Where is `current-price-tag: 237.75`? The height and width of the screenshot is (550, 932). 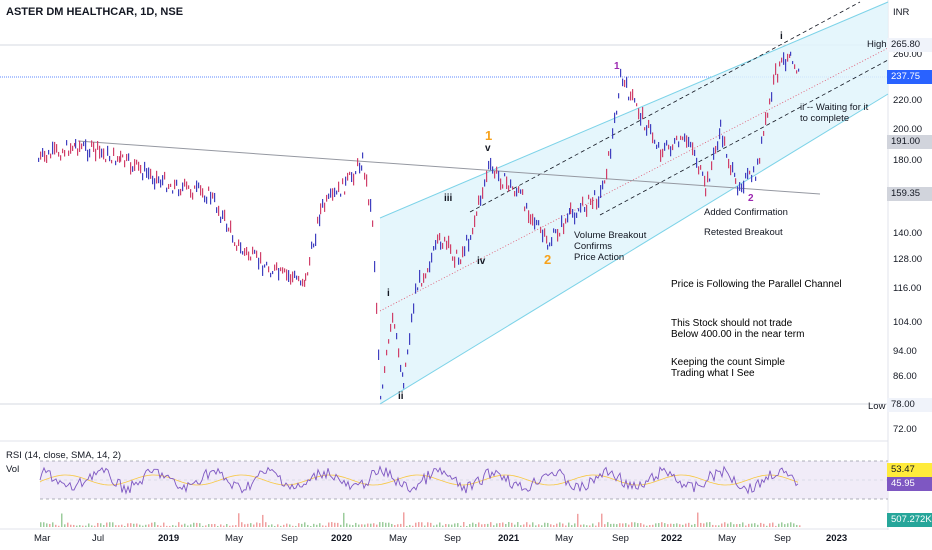
current-price-tag: 237.75 is located at coordinates (909, 77).